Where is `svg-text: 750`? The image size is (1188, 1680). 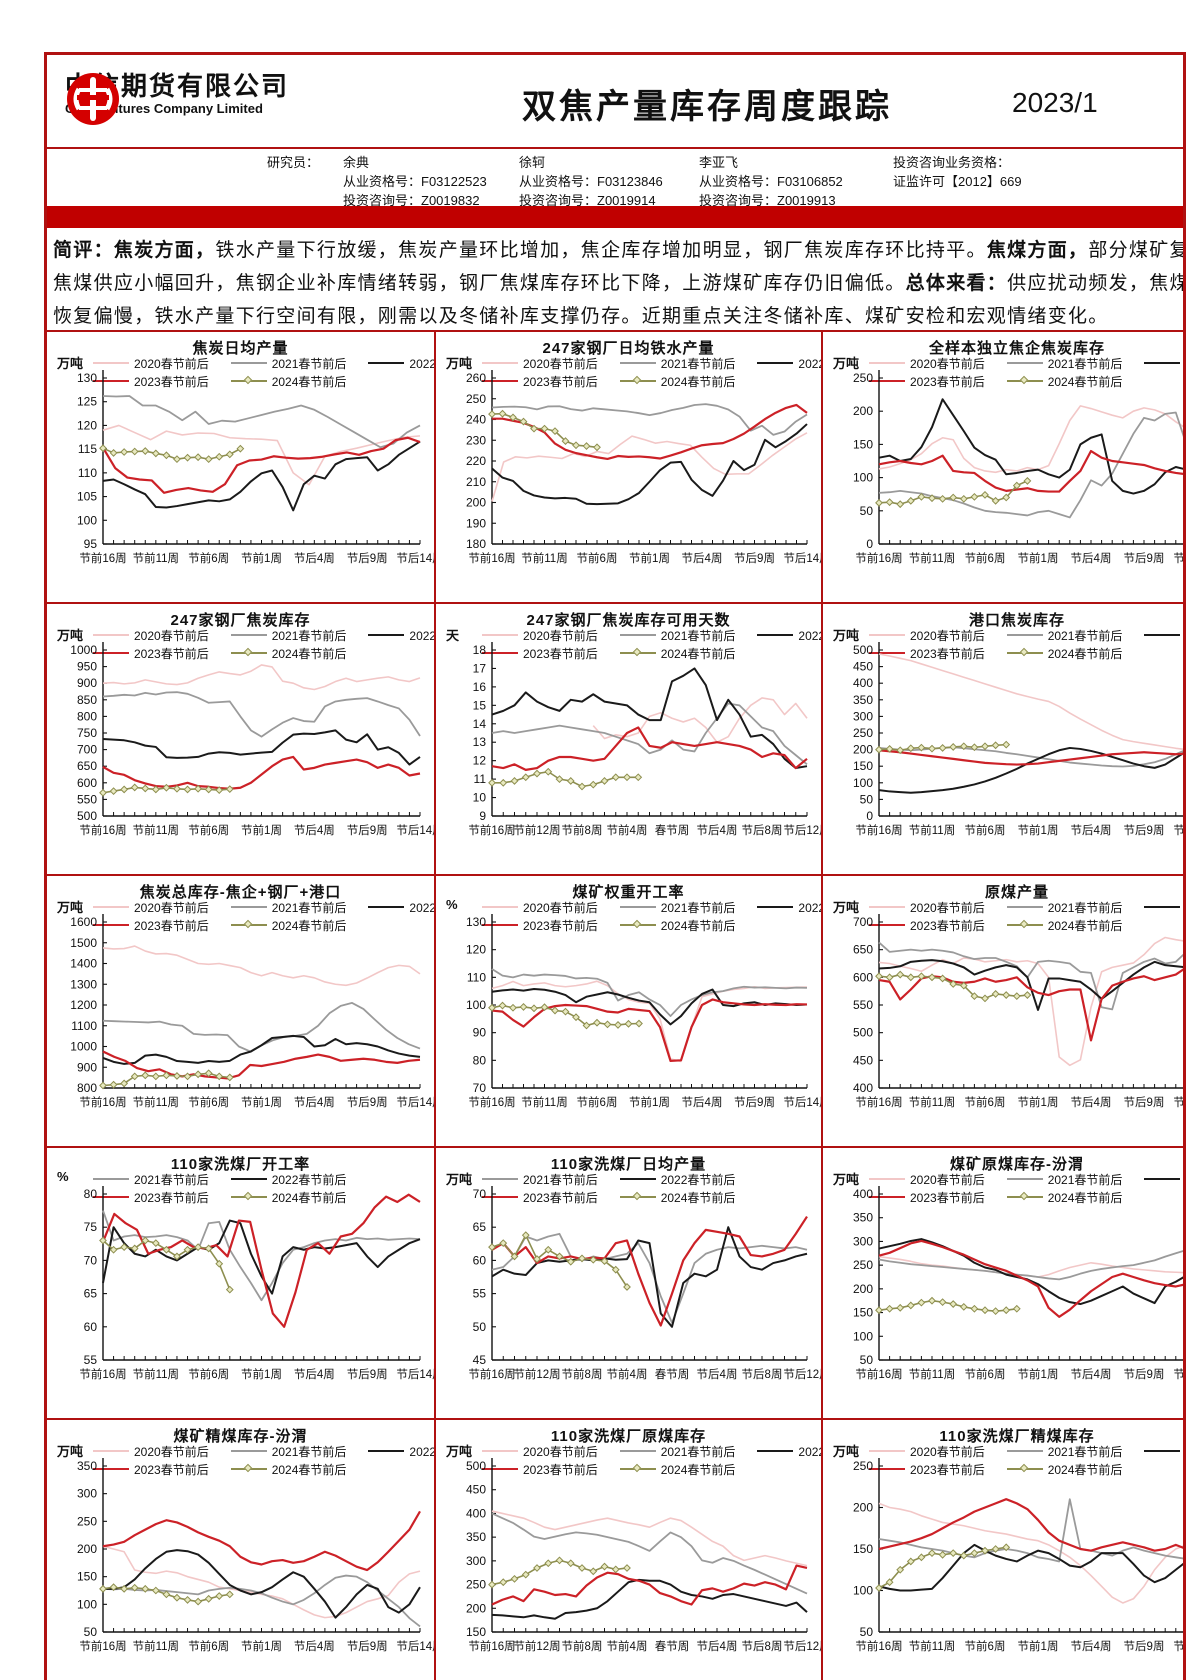
svg-text: 750 is located at coordinates (87, 733).